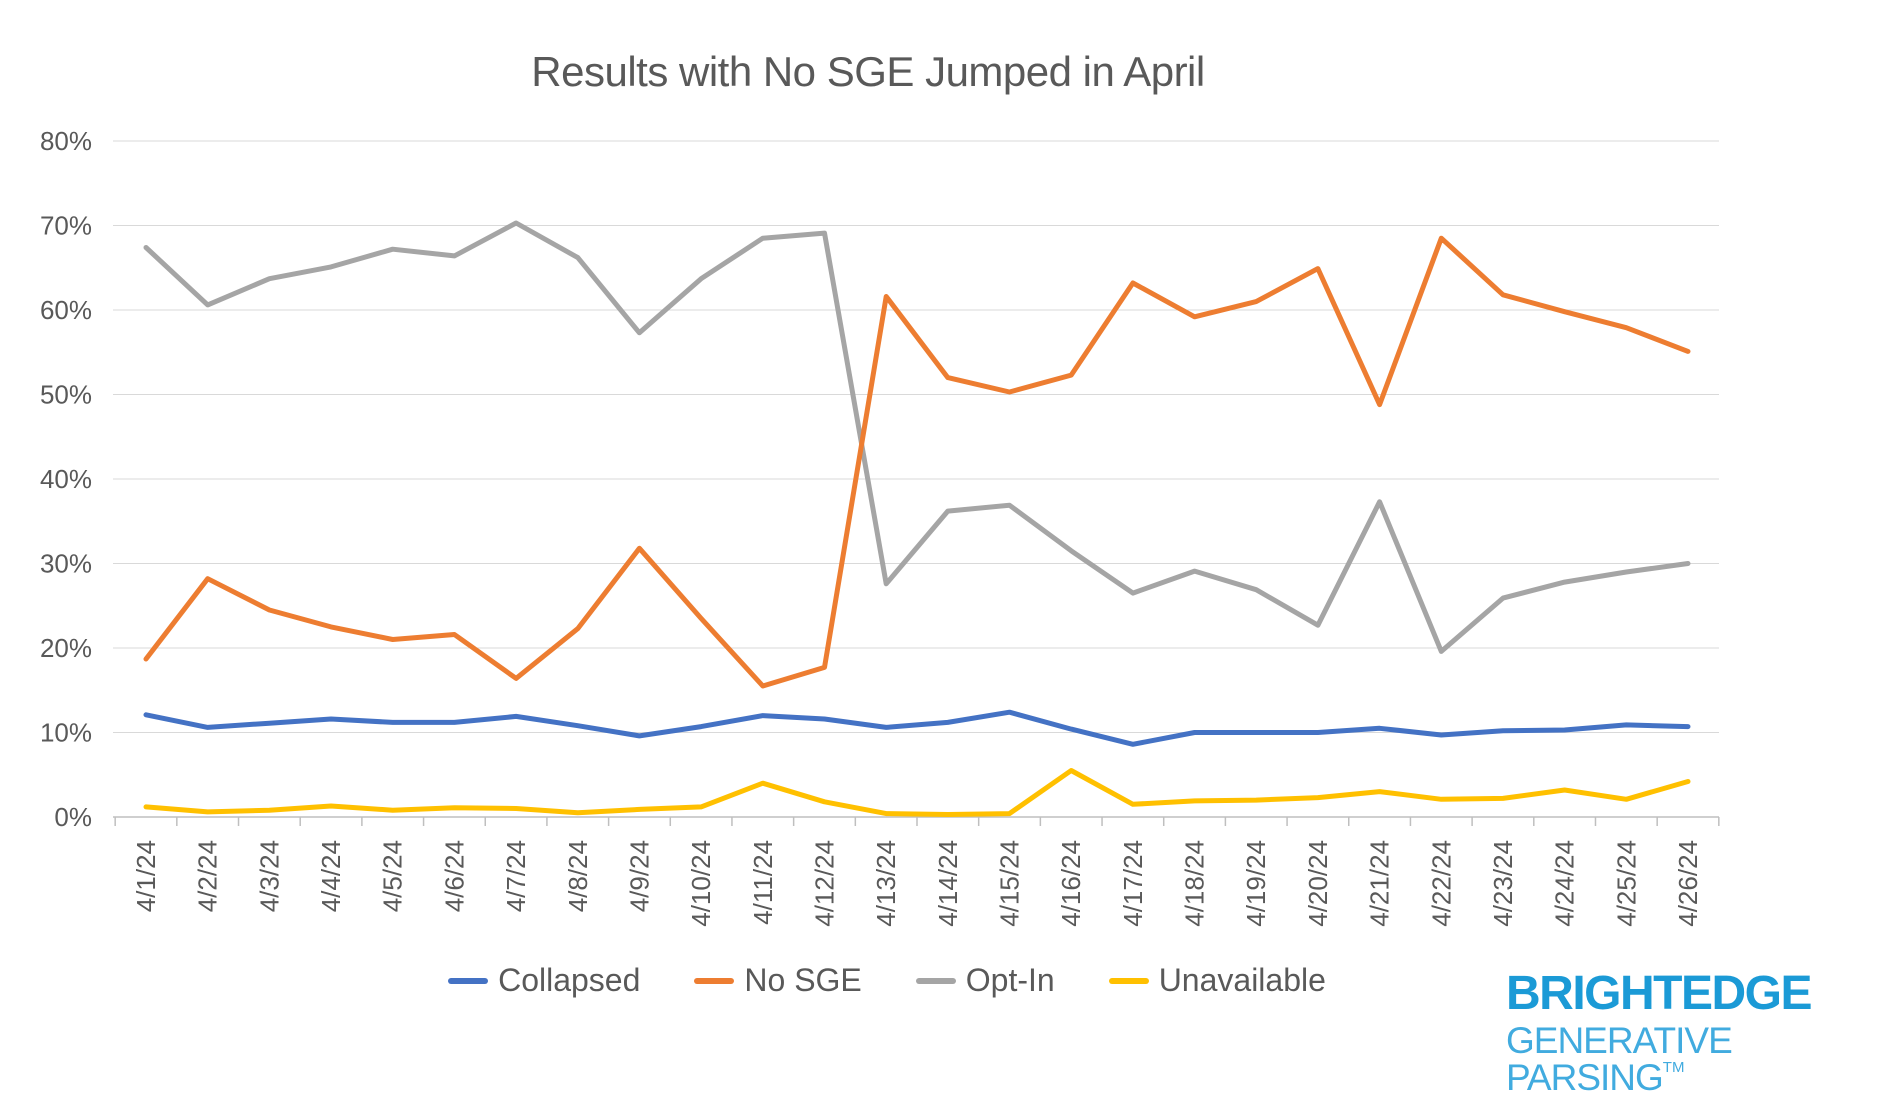  What do you see at coordinates (917, 792) in the screenshot?
I see `series-line-unavailable` at bounding box center [917, 792].